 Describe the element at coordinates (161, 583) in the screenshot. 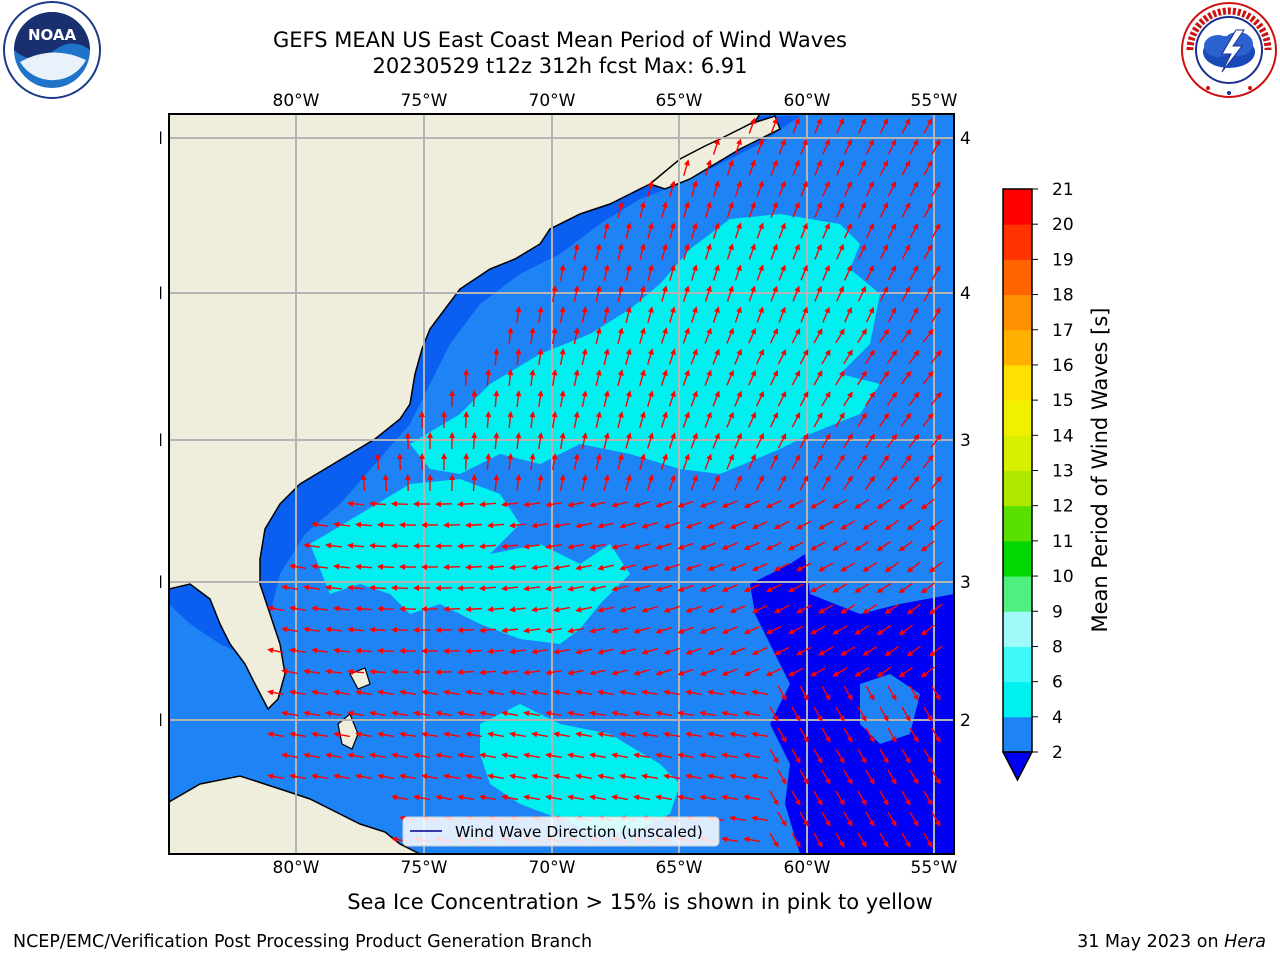

I see `lat-label-30n-left: 30°N` at that location.